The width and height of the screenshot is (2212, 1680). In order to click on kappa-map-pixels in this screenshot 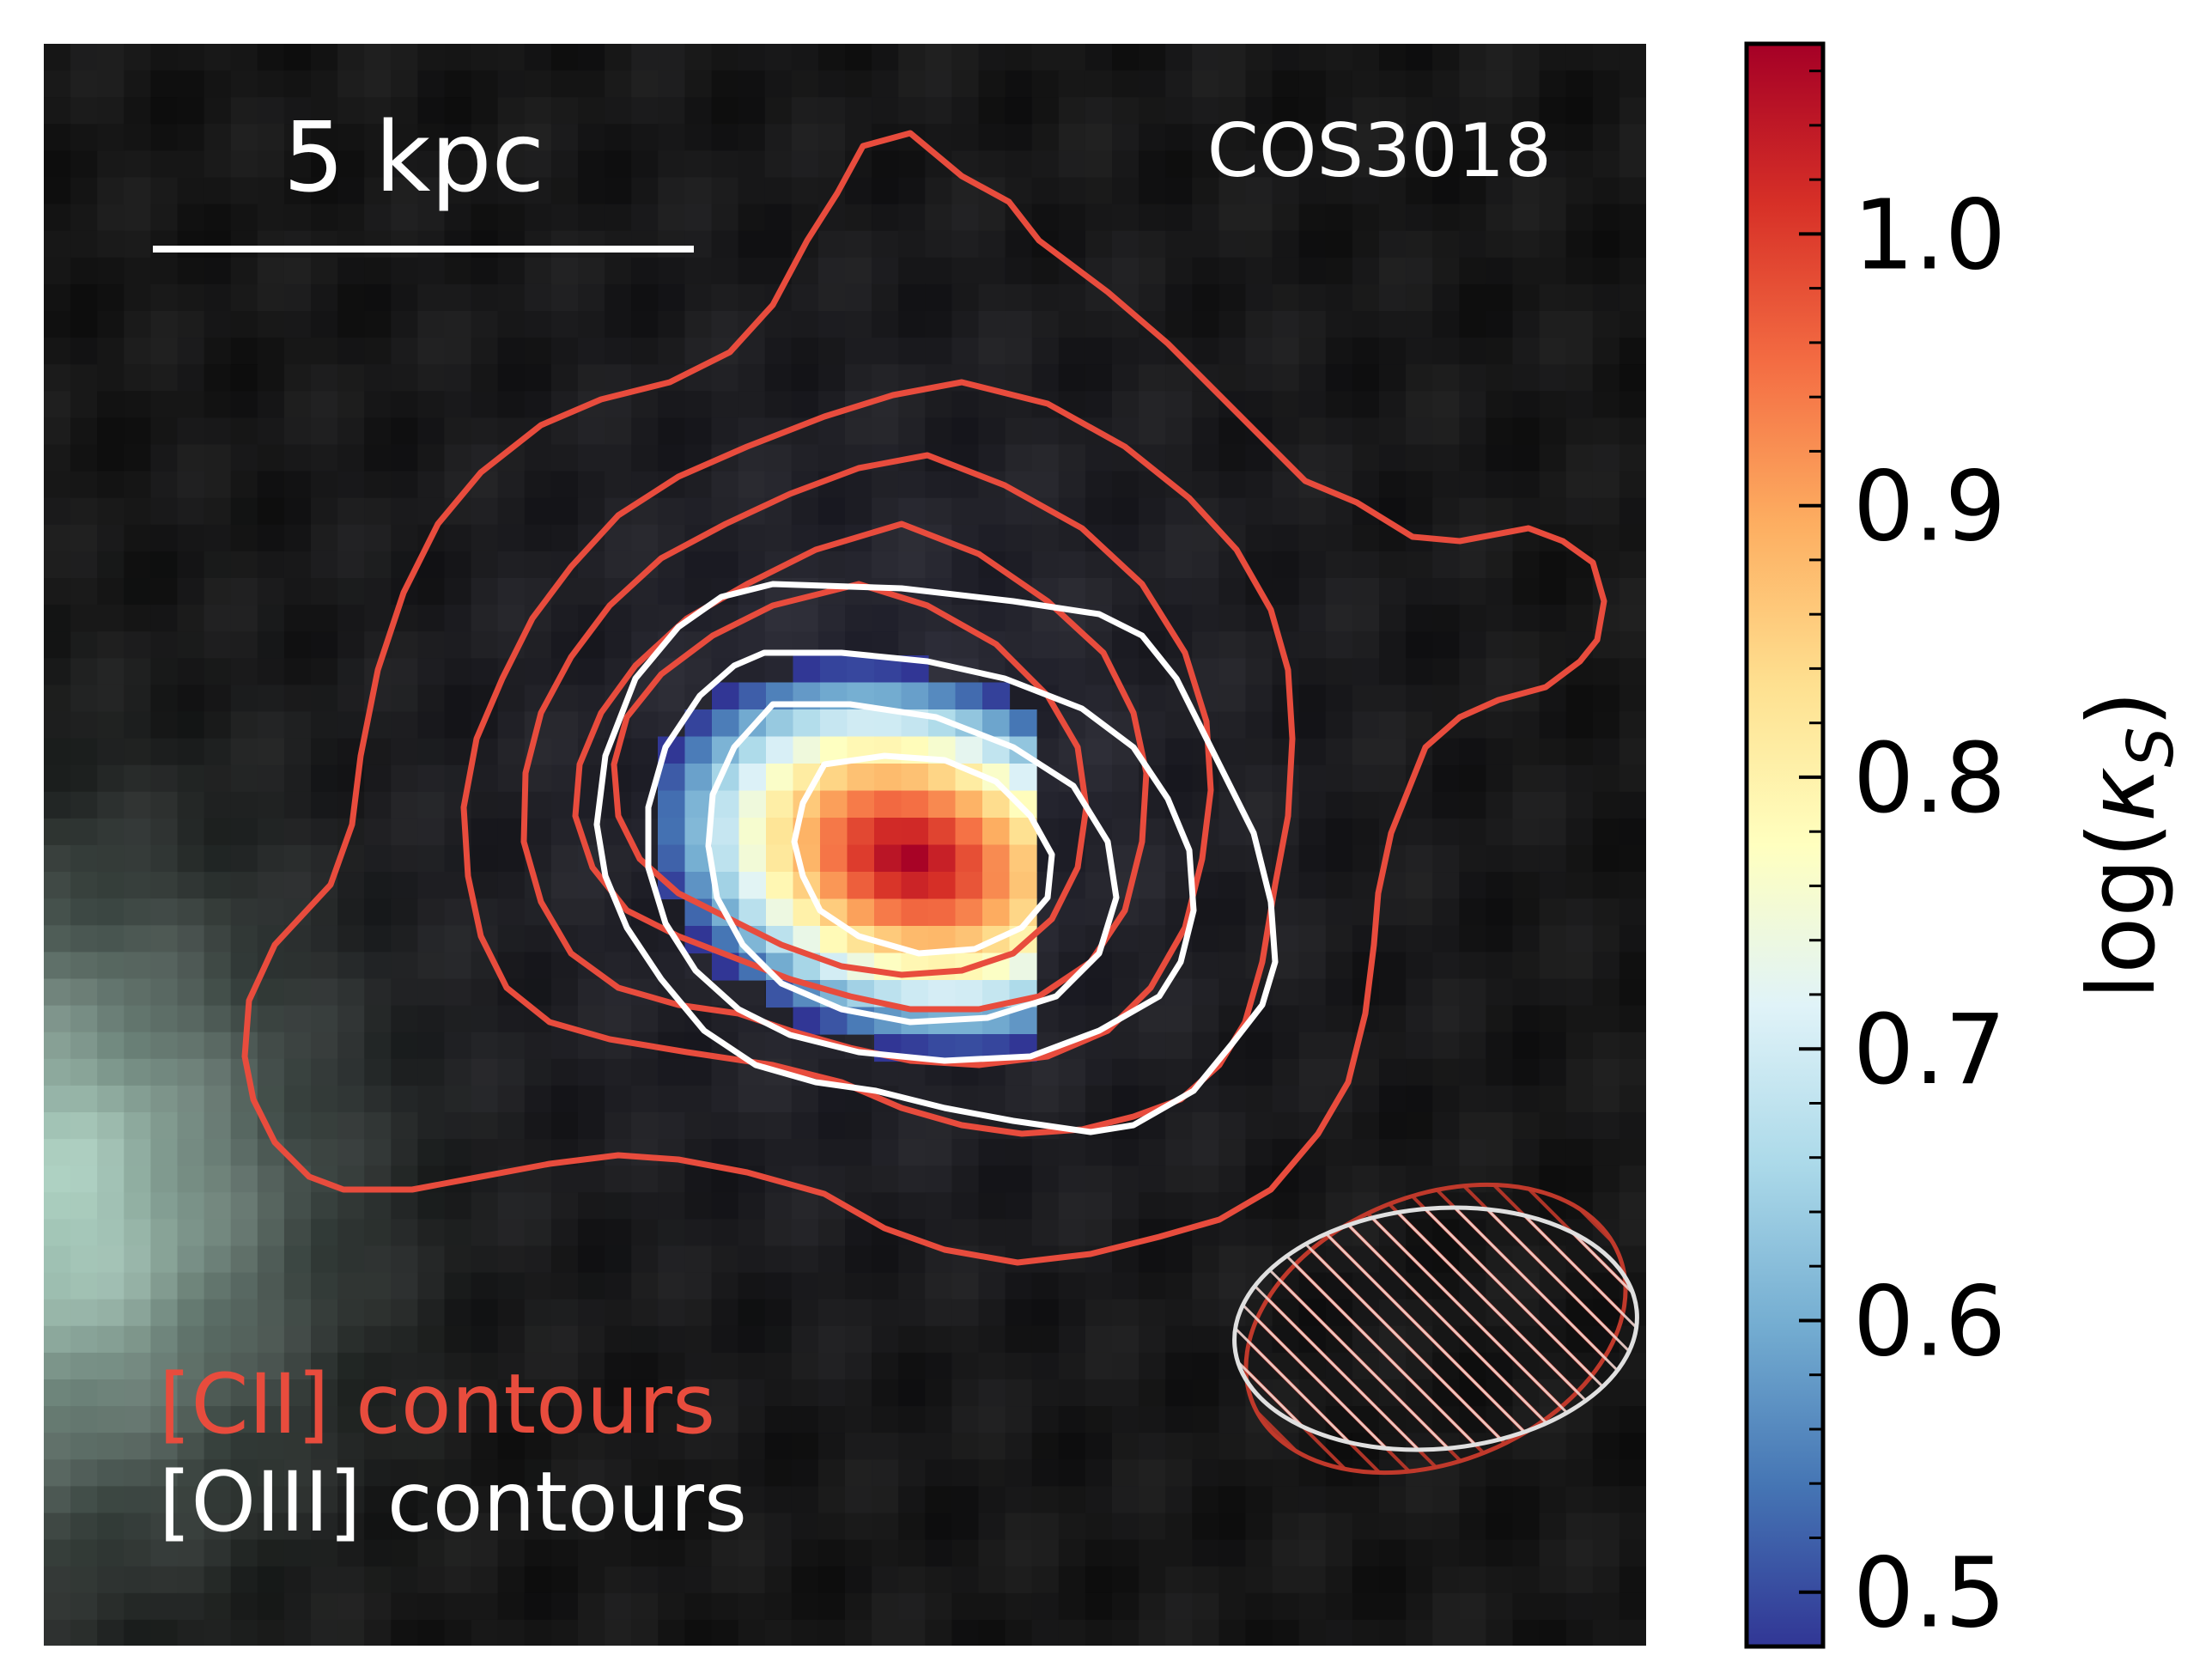, I will do `click(847, 859)`.